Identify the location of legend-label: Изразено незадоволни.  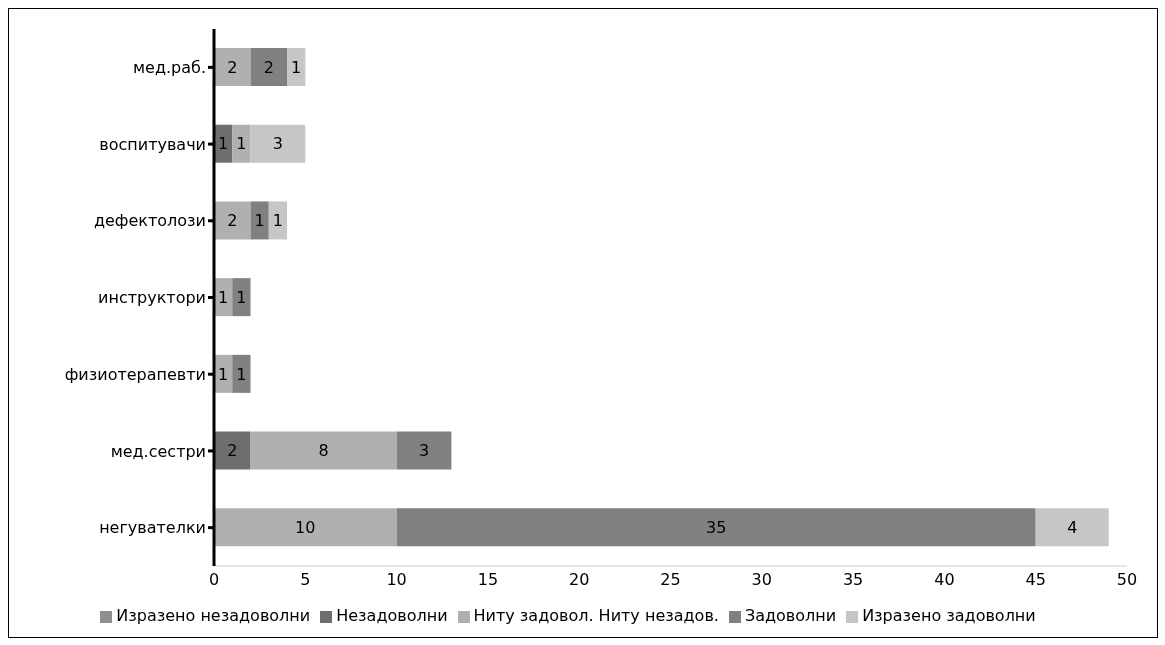
(213, 615).